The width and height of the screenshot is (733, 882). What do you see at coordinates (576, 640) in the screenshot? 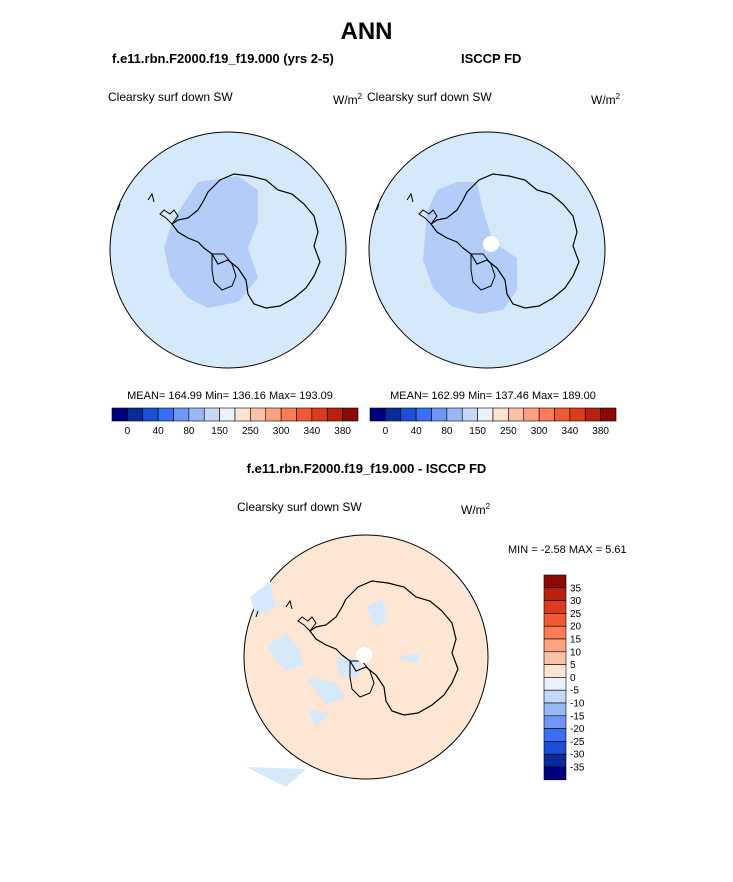
I see `colorbar-tick-label: 15` at bounding box center [576, 640].